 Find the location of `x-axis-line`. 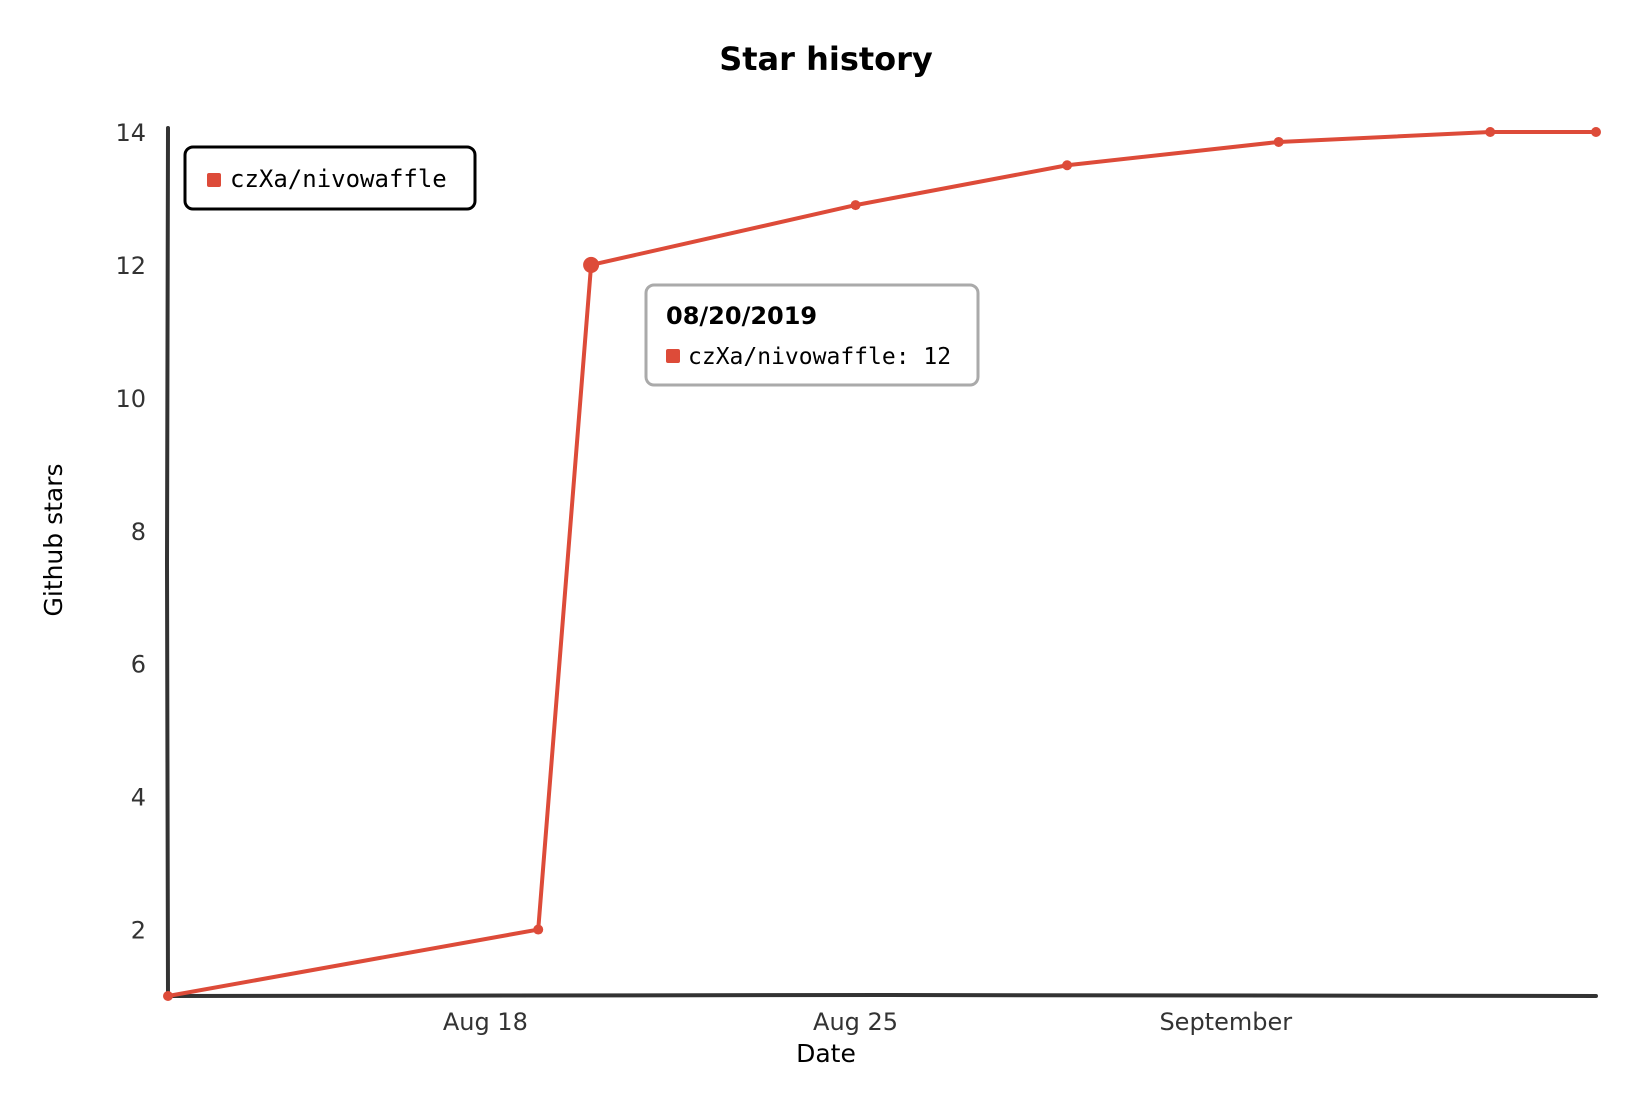

x-axis-line is located at coordinates (882, 995).